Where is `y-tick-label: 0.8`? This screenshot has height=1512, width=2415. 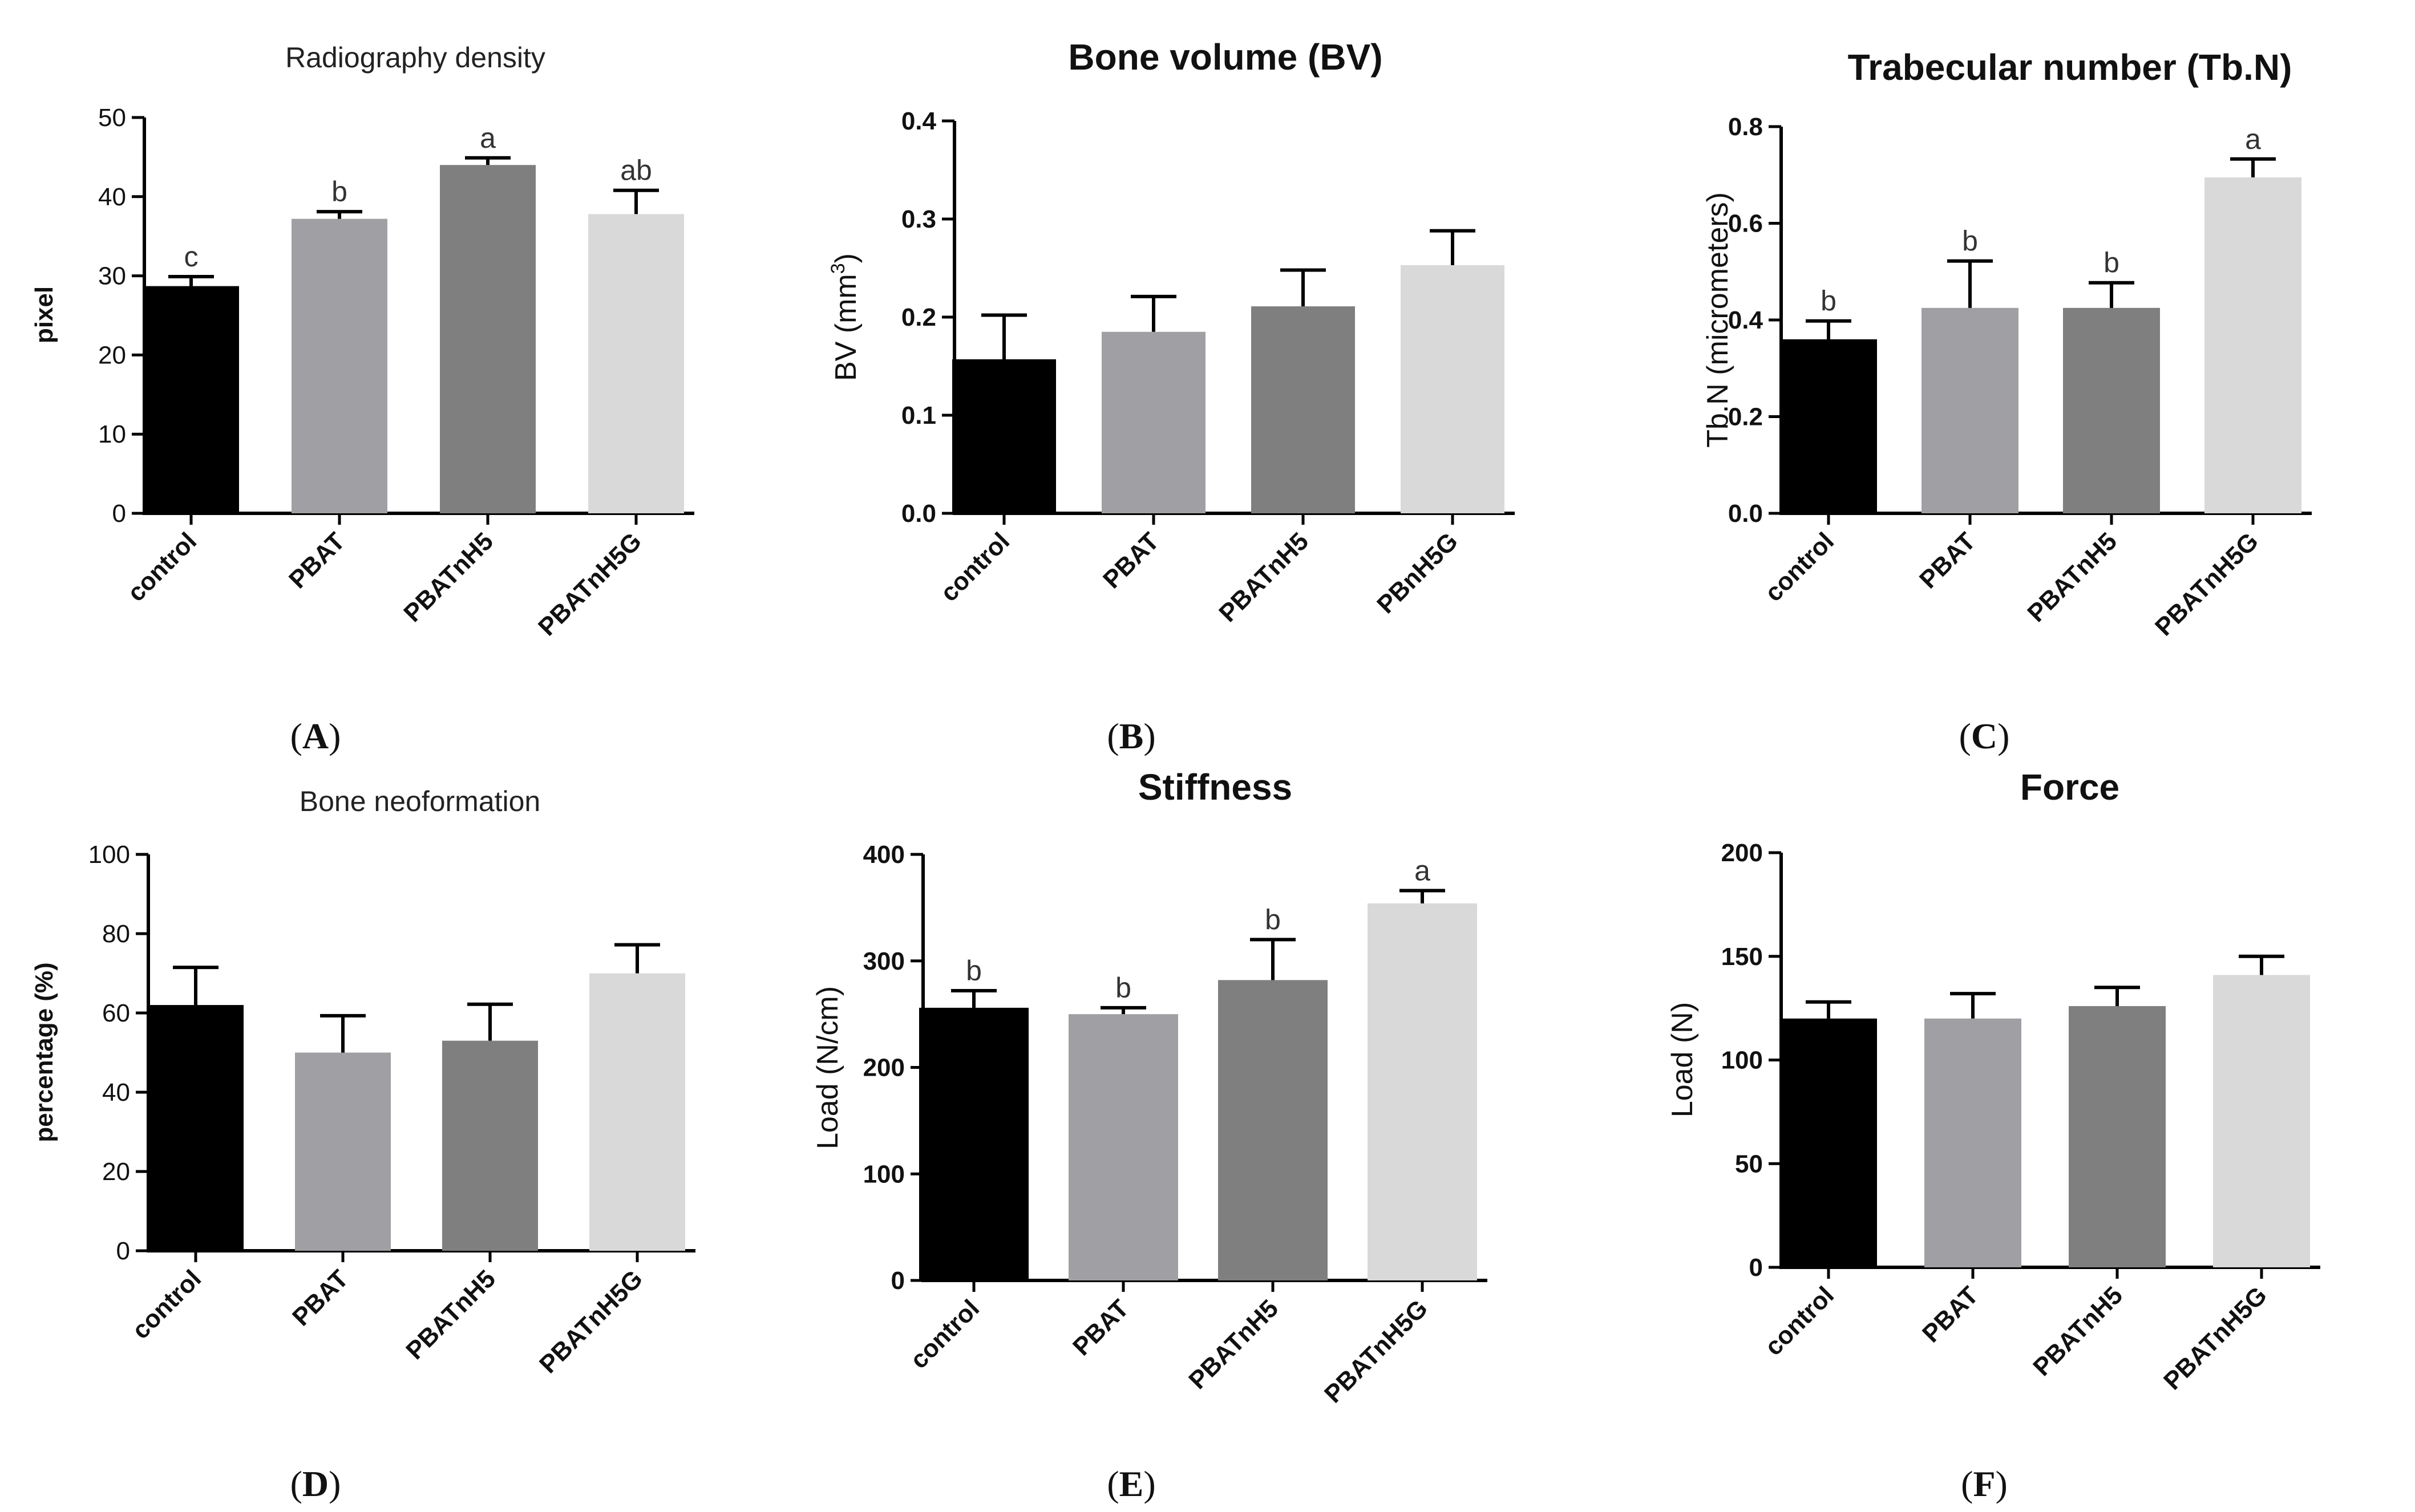 y-tick-label: 0.8 is located at coordinates (1746, 127).